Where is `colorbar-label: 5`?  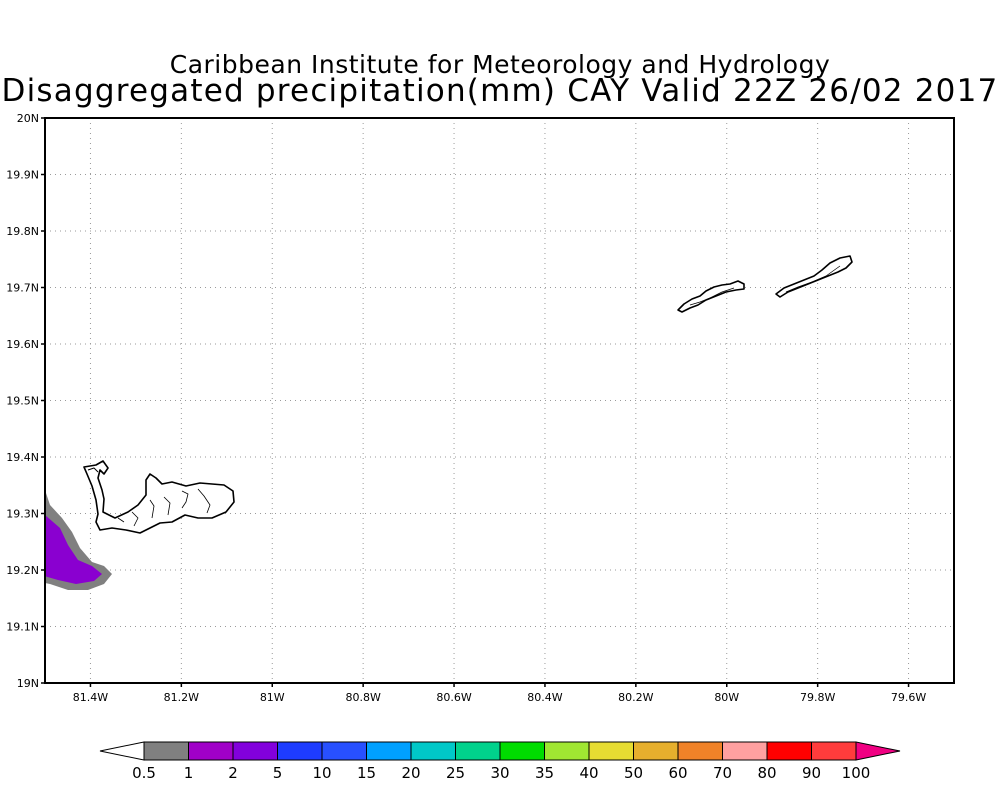 colorbar-label: 5 is located at coordinates (278, 773).